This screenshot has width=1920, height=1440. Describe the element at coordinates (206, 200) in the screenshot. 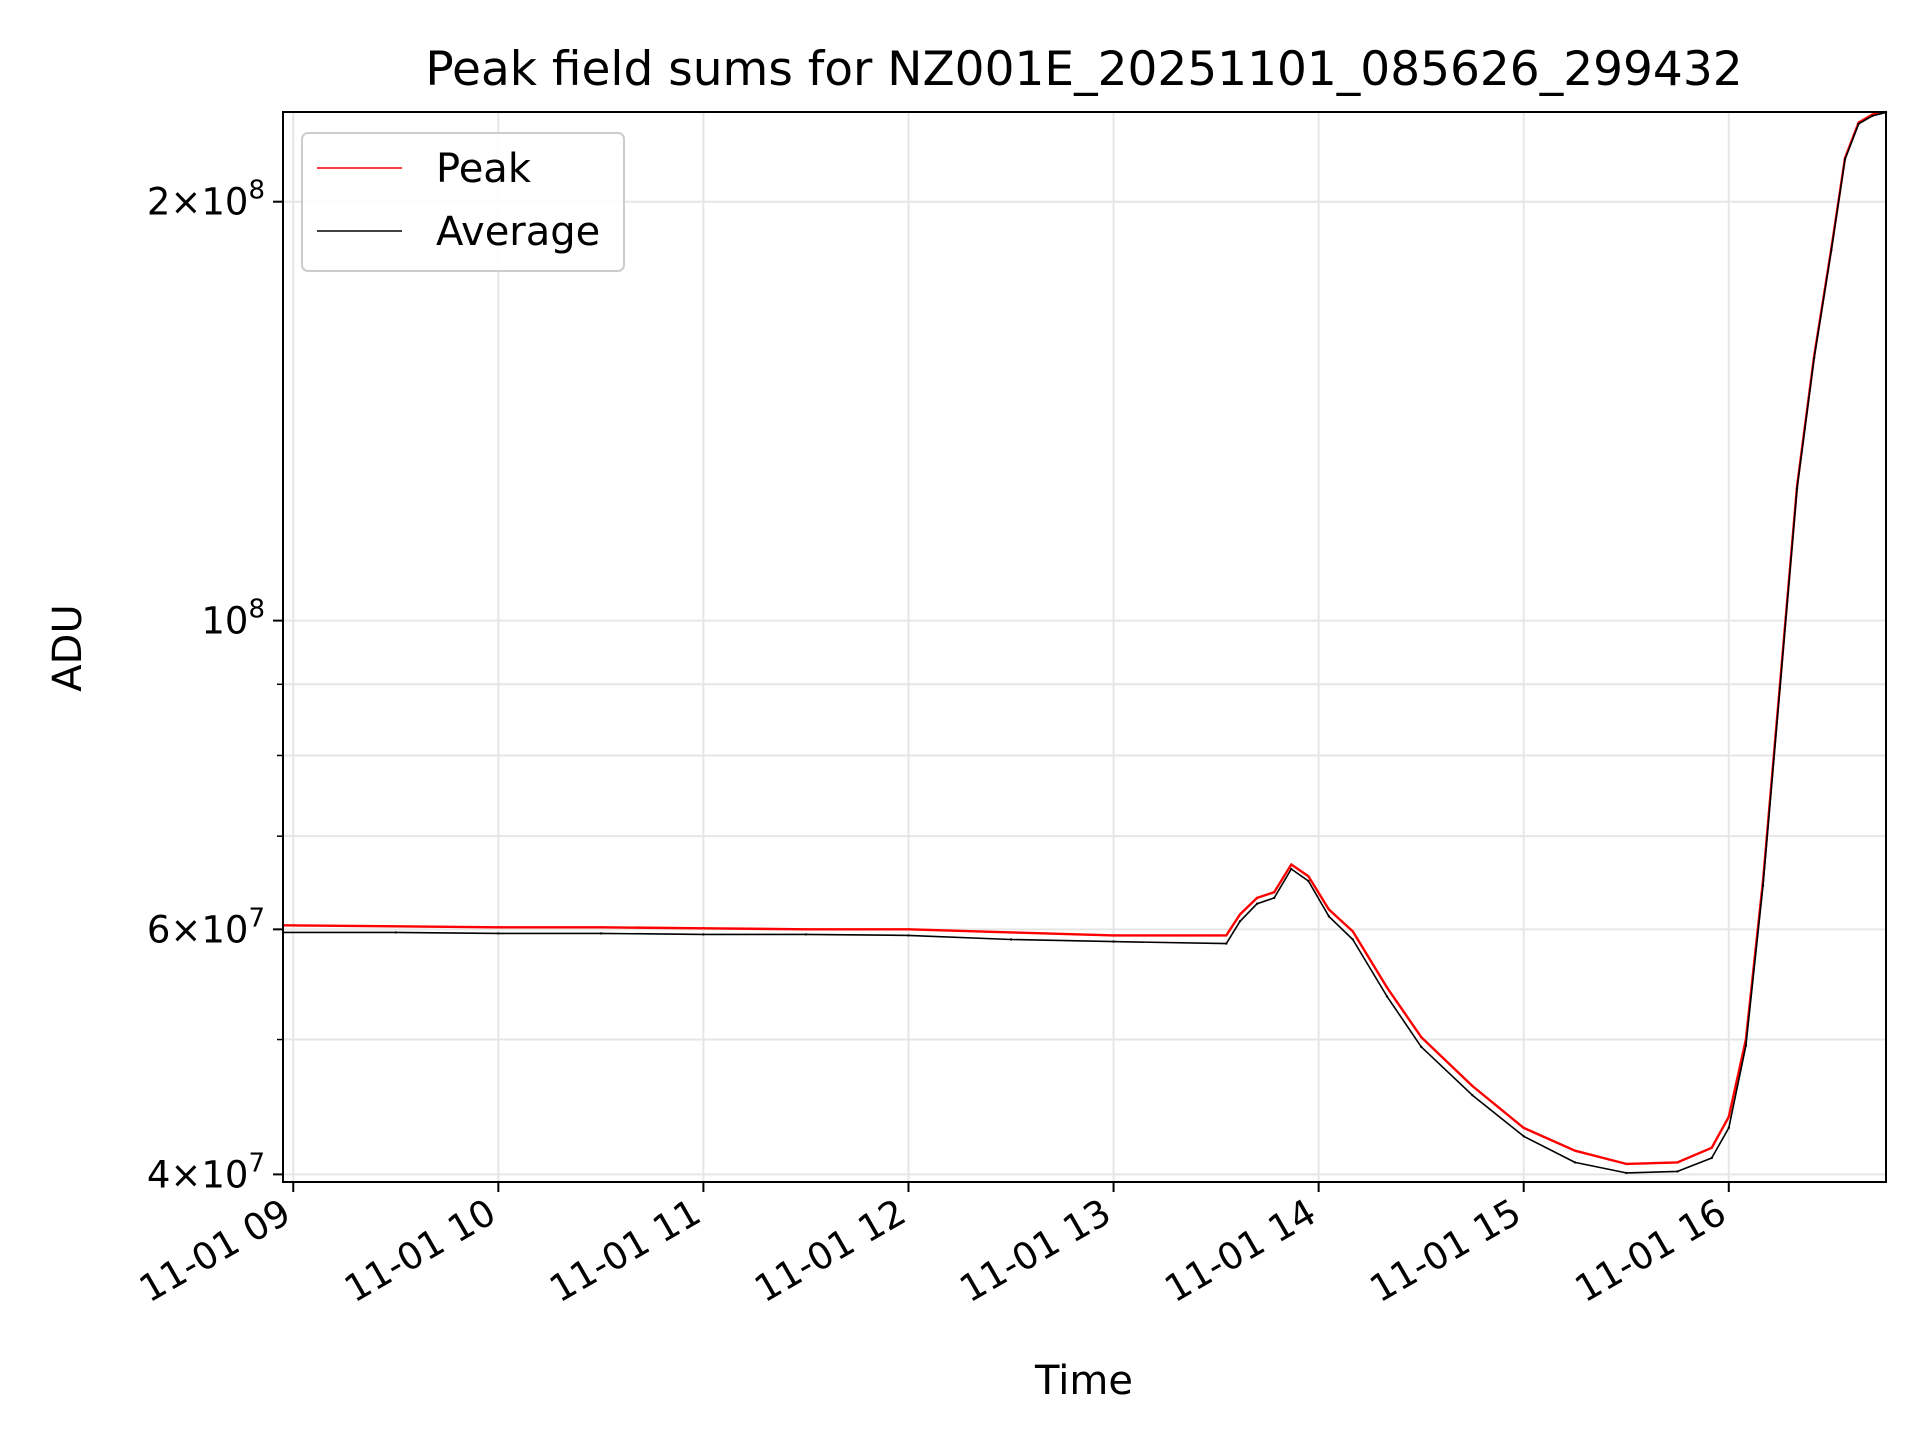

I see `y-tick-label: 2×108` at that location.